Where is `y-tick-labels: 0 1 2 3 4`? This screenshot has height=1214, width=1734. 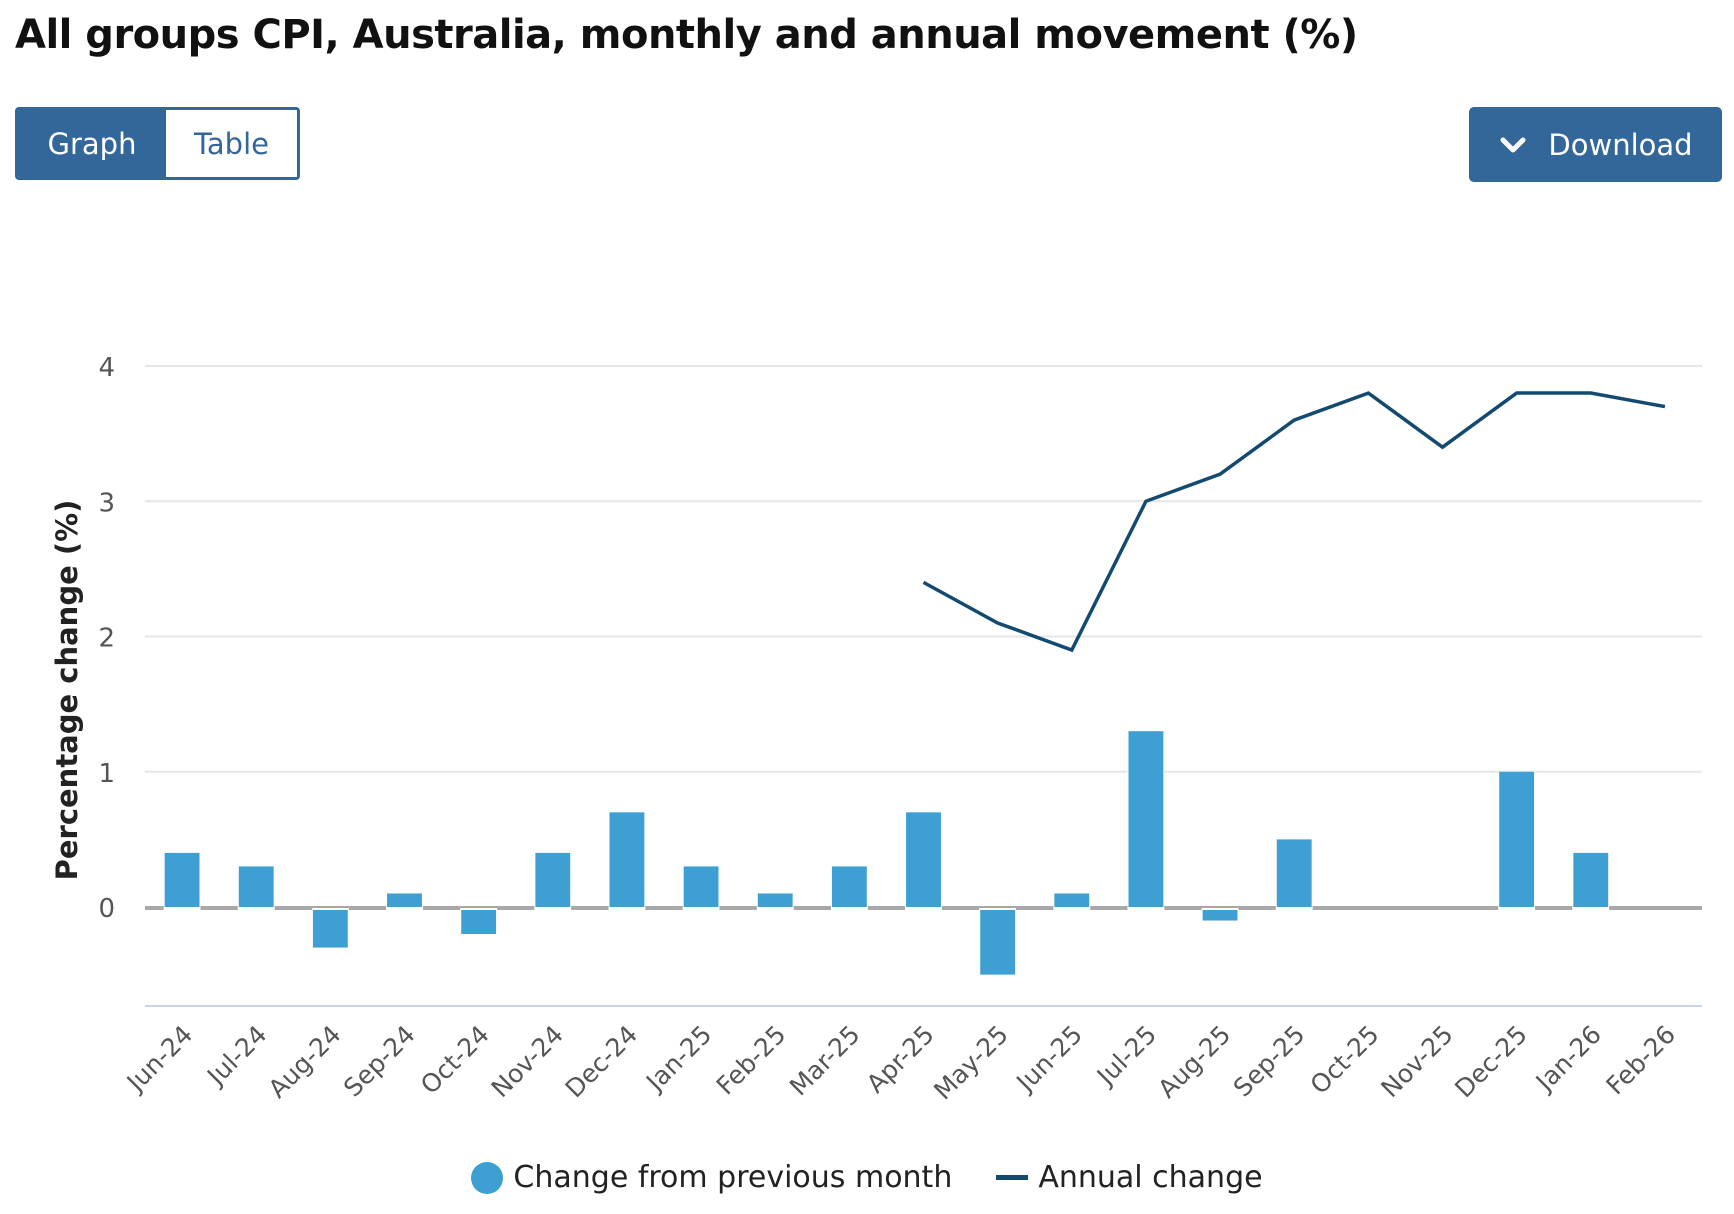
y-tick-labels: 0 1 2 3 4 is located at coordinates (106, 638).